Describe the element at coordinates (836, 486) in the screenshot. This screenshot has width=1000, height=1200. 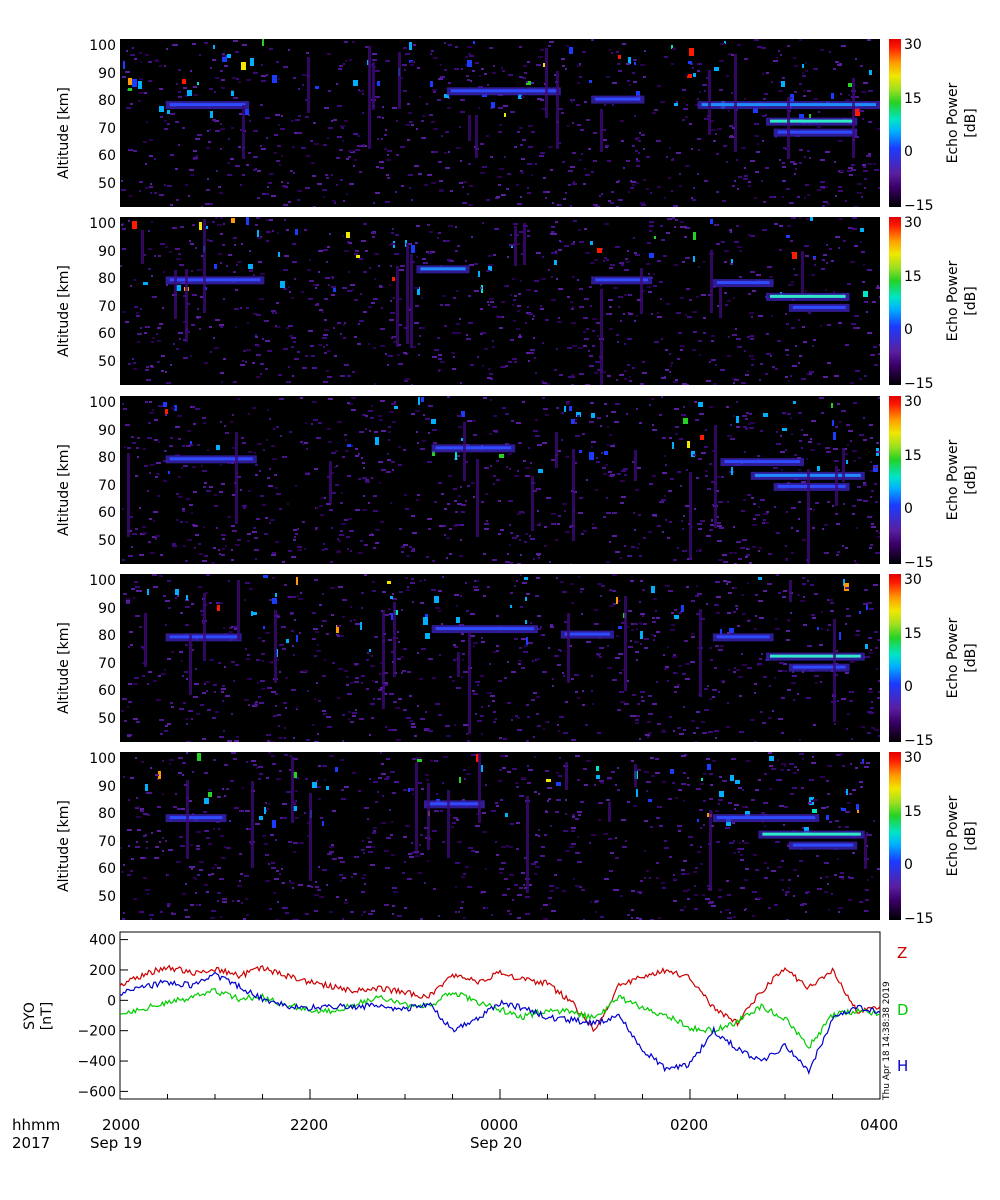
I see `echo-streak` at that location.